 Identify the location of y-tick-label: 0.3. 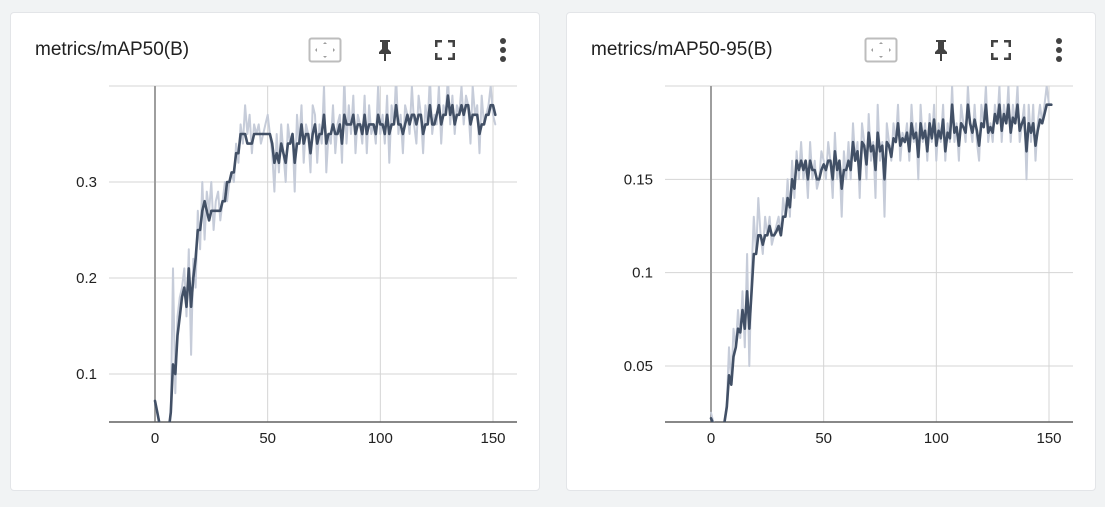
(86, 182).